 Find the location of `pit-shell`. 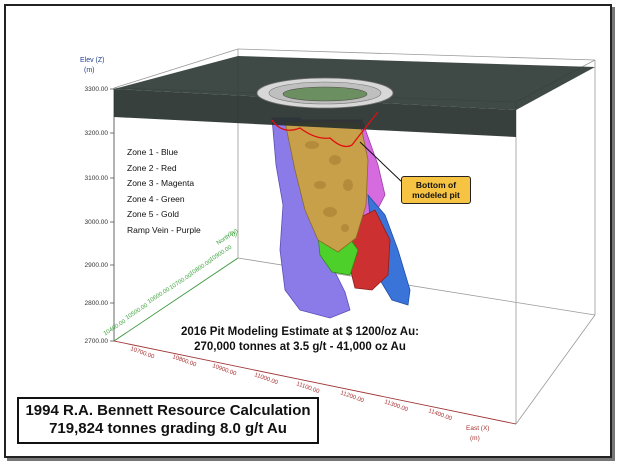

pit-shell is located at coordinates (325, 112).